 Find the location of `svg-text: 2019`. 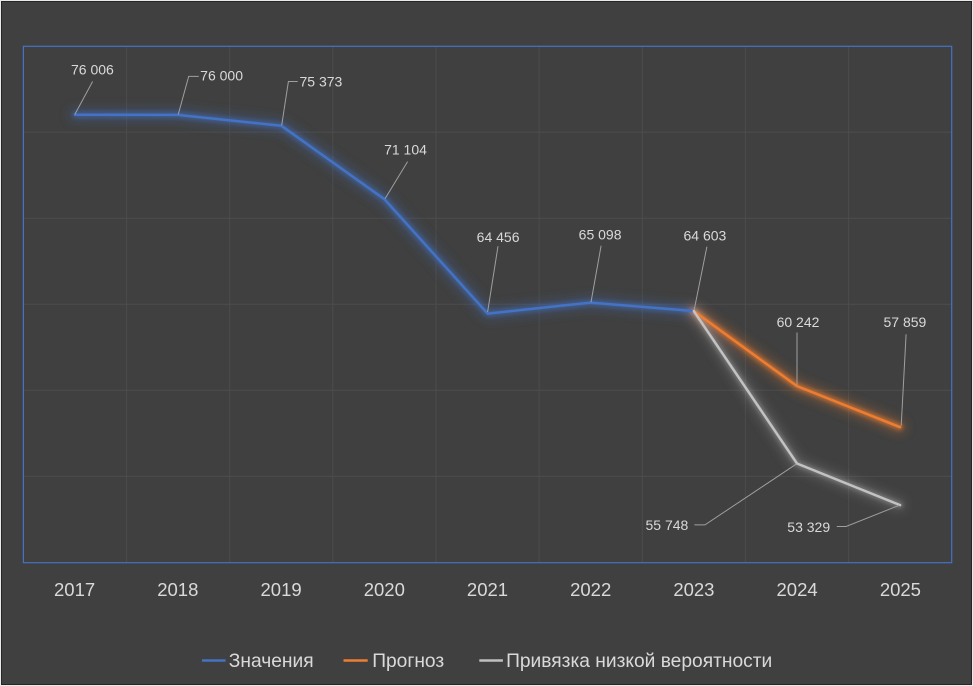

svg-text: 2019 is located at coordinates (281, 589).